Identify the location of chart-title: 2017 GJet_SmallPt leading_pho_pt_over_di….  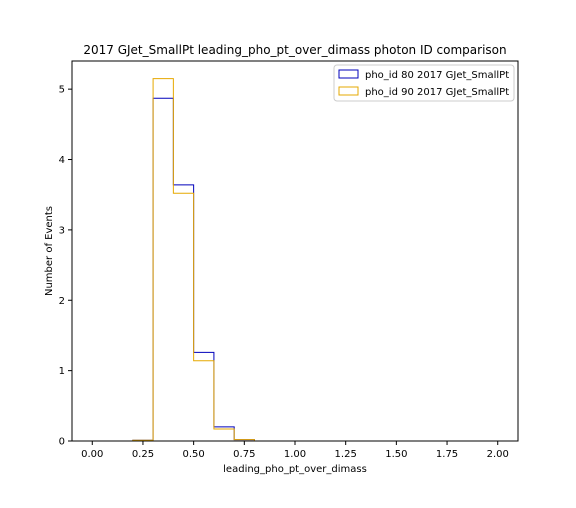
(294, 50).